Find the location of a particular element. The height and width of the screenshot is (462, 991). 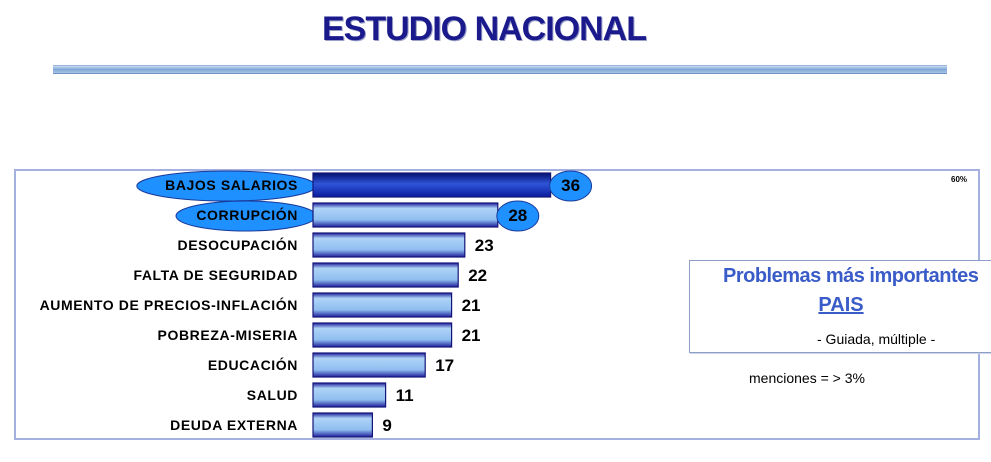

category-label: SALUD is located at coordinates (272, 395).